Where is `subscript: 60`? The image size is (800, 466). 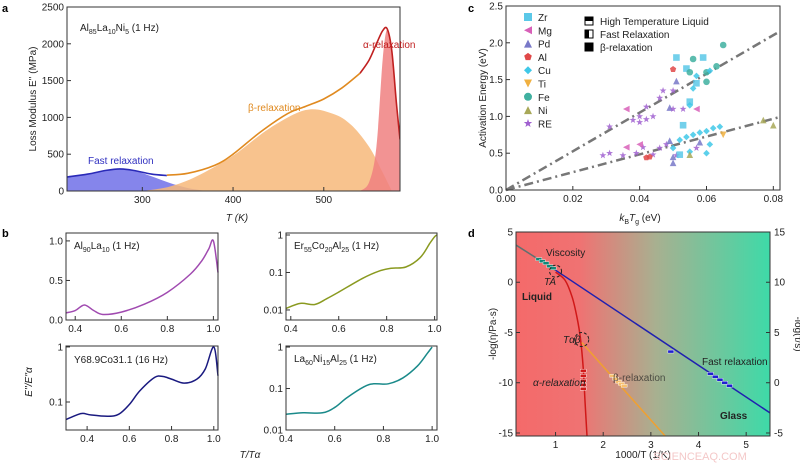
subscript: 60 is located at coordinates (309, 363).